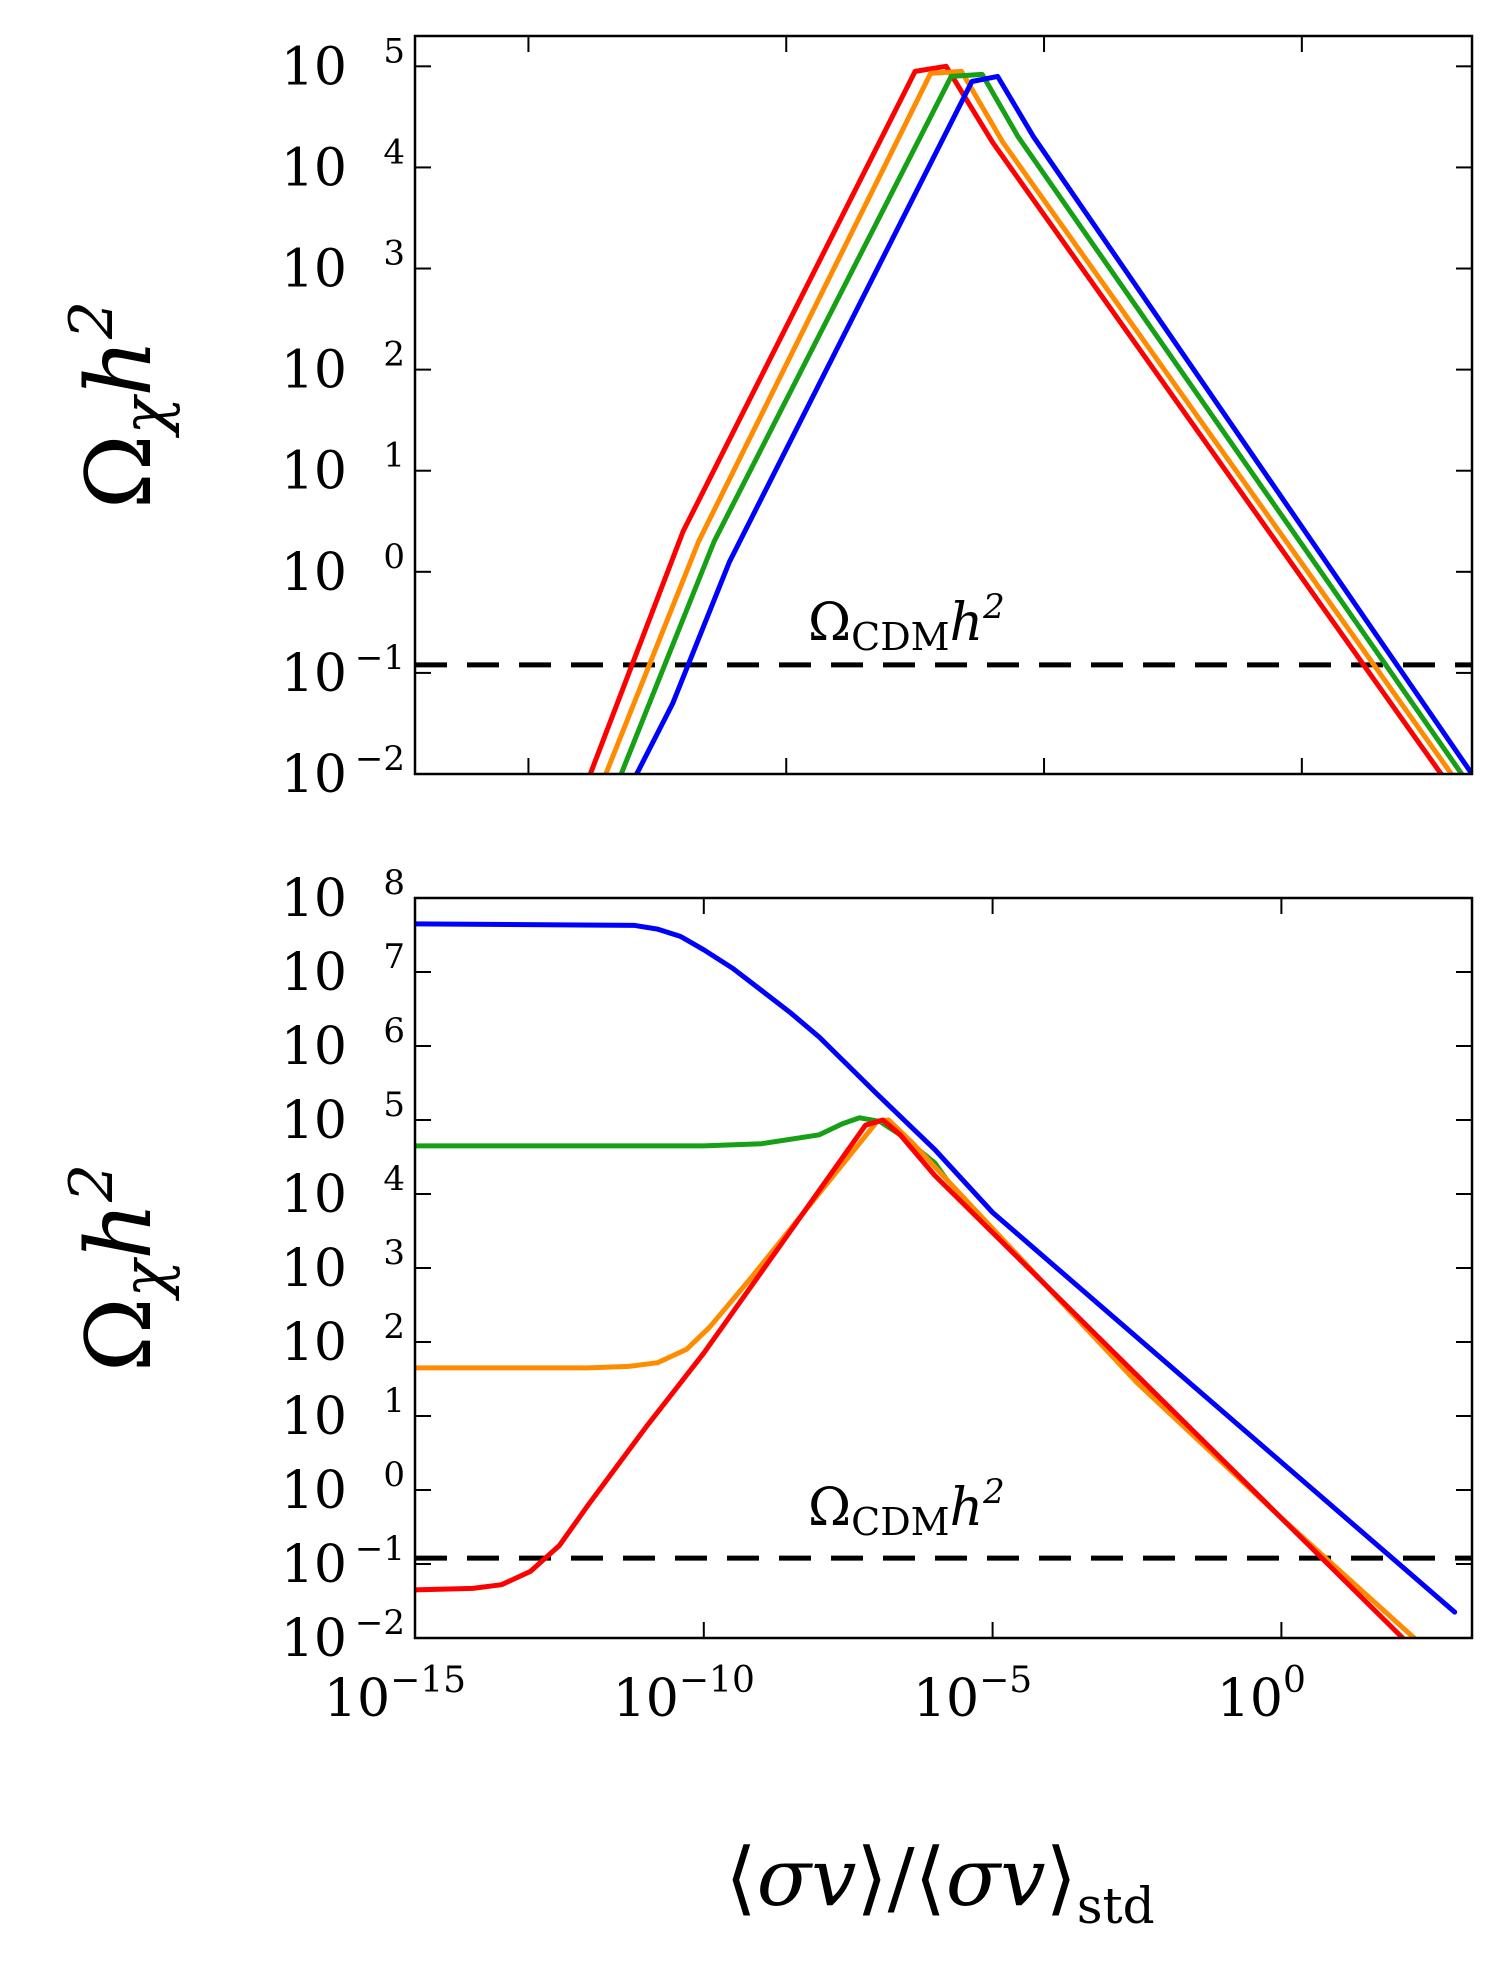  What do you see at coordinates (343, 896) in the screenshot?
I see `y-tick-label: 10 8` at bounding box center [343, 896].